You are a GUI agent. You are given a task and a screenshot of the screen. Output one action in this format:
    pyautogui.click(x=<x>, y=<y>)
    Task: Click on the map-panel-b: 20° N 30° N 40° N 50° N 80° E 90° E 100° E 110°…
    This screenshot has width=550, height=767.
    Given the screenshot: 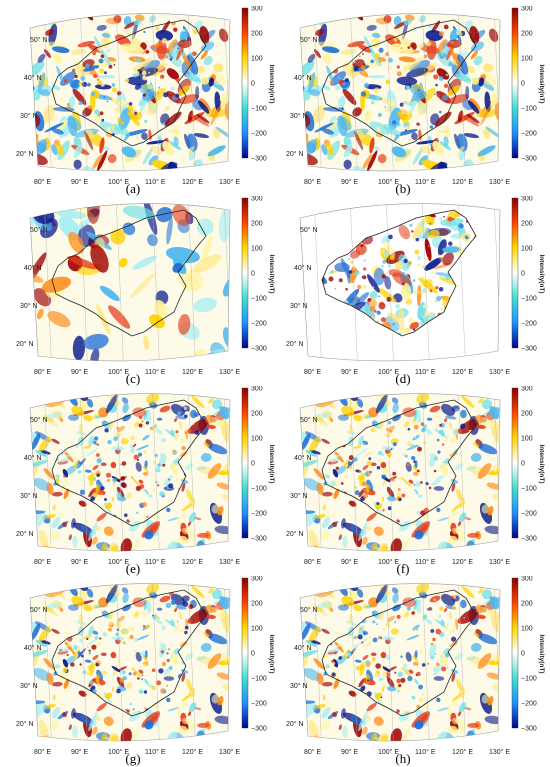 What is the action you would take?
    pyautogui.click(x=413, y=100)
    